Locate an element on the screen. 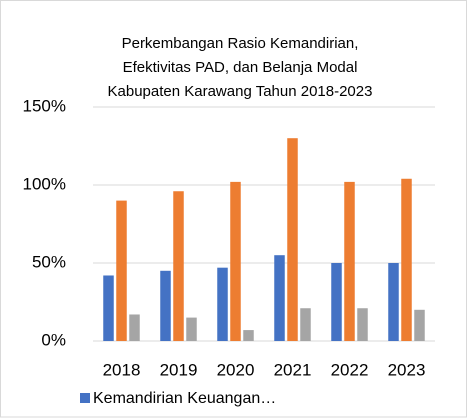  chart-title: Efektivitas PAD, dan Belanja Modal is located at coordinates (240, 67).